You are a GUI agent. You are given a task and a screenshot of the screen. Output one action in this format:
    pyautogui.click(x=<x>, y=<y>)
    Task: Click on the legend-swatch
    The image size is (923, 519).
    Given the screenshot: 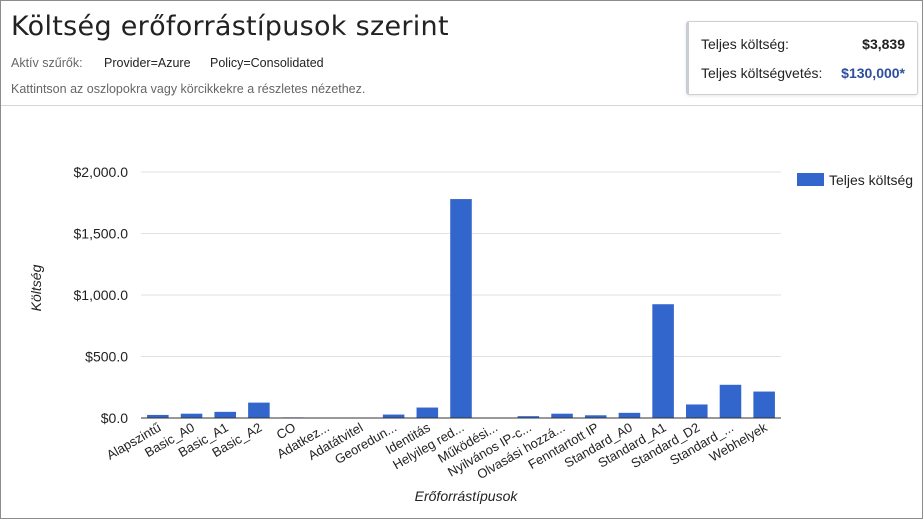 What is the action you would take?
    pyautogui.click(x=810, y=179)
    